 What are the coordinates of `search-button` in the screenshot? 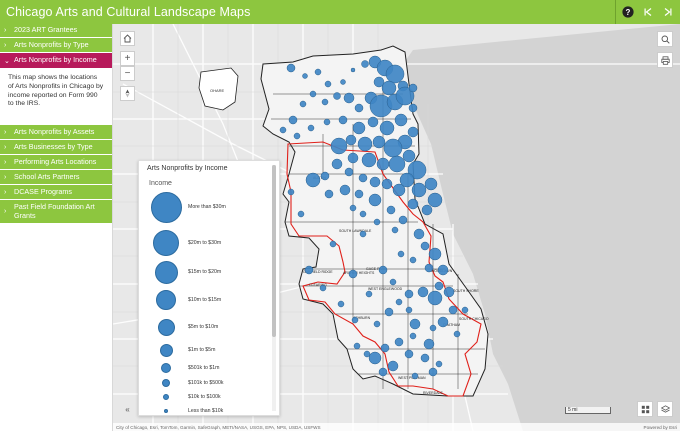 It's located at (665, 39).